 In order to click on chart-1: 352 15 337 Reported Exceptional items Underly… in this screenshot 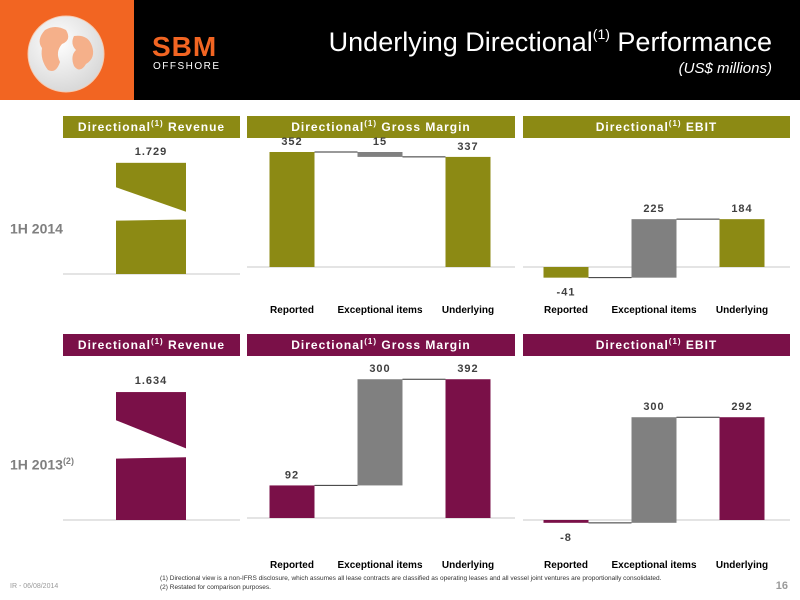, I will do `click(381, 226)`.